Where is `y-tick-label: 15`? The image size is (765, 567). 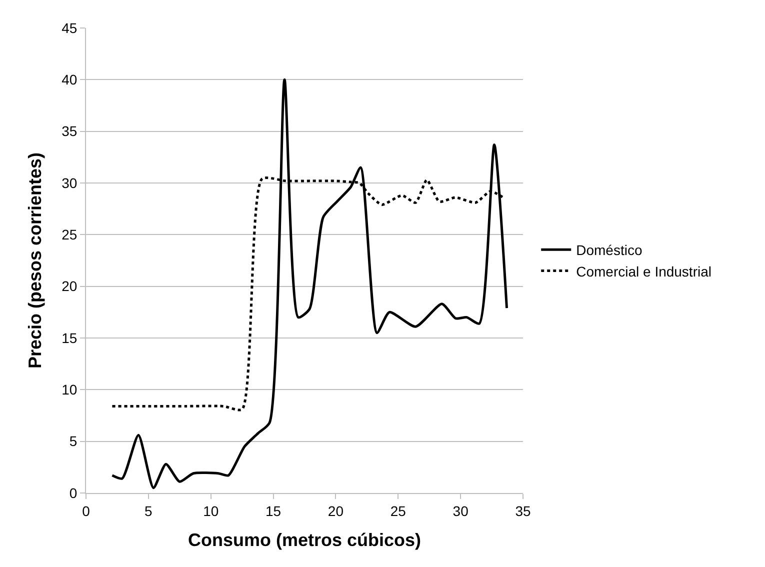
y-tick-label: 15 is located at coordinates (70, 338).